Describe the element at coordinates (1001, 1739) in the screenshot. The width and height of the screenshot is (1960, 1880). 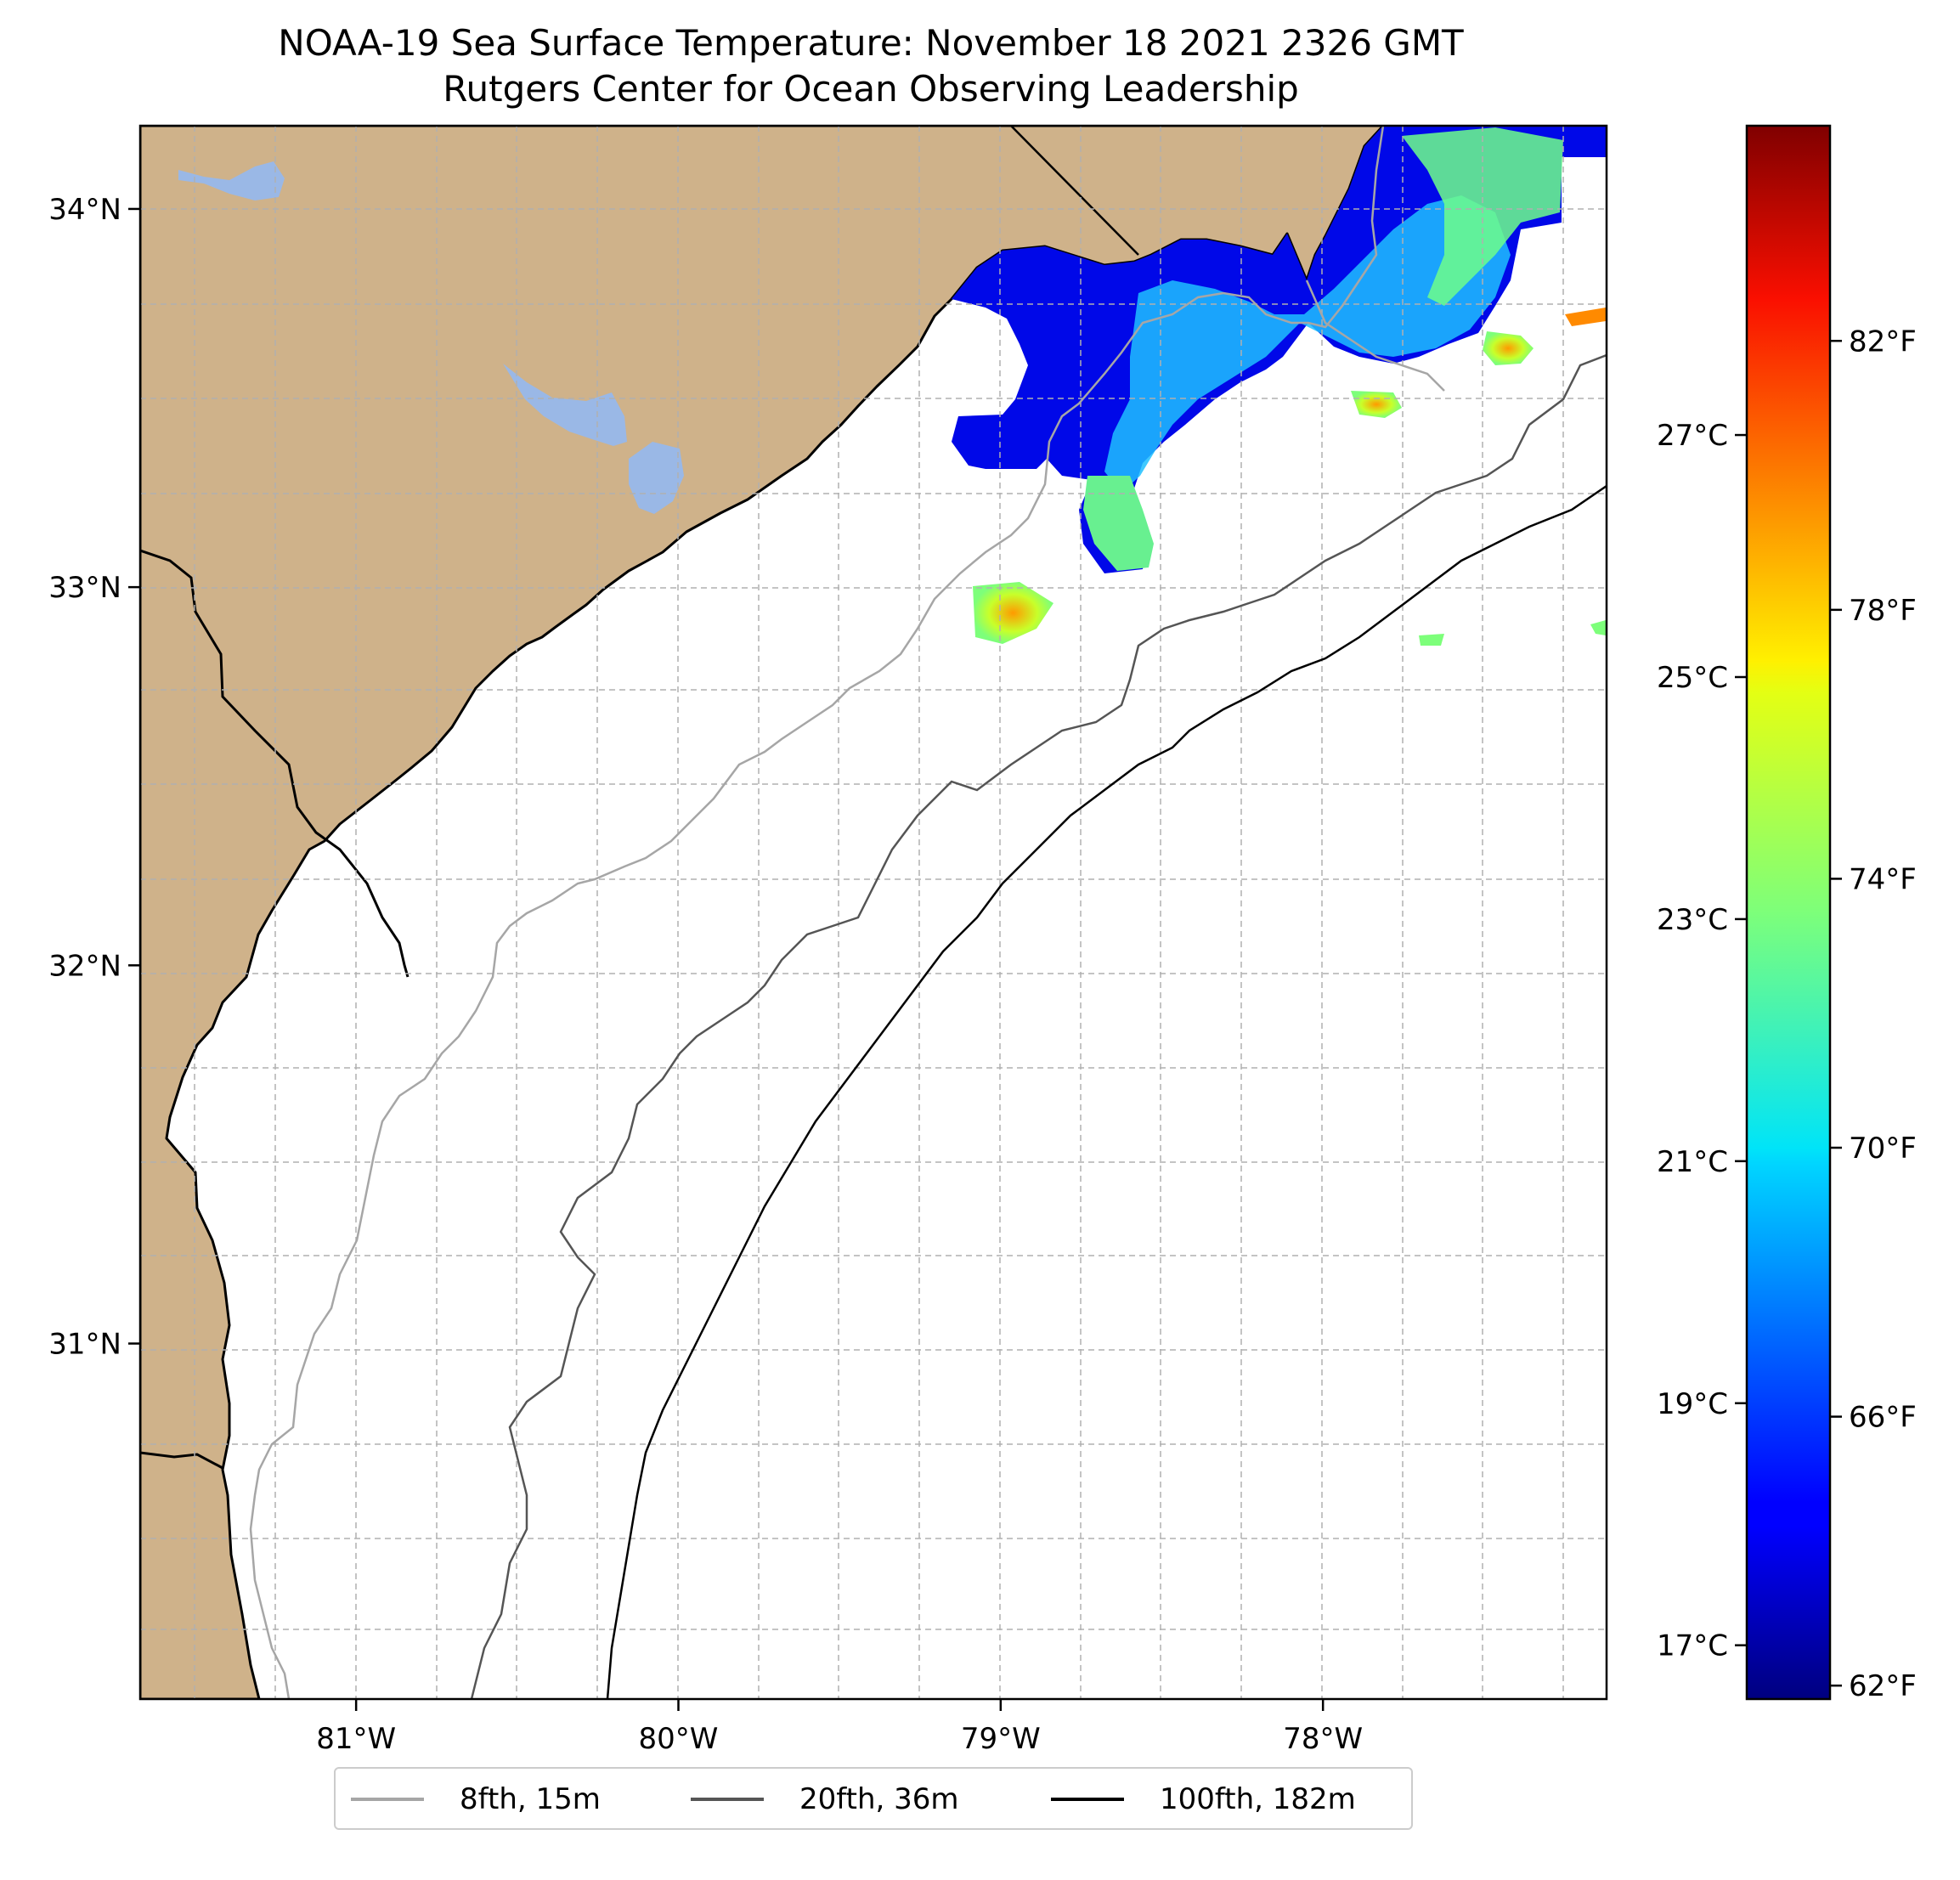
I see `lon-tick-label: 79°W` at that location.